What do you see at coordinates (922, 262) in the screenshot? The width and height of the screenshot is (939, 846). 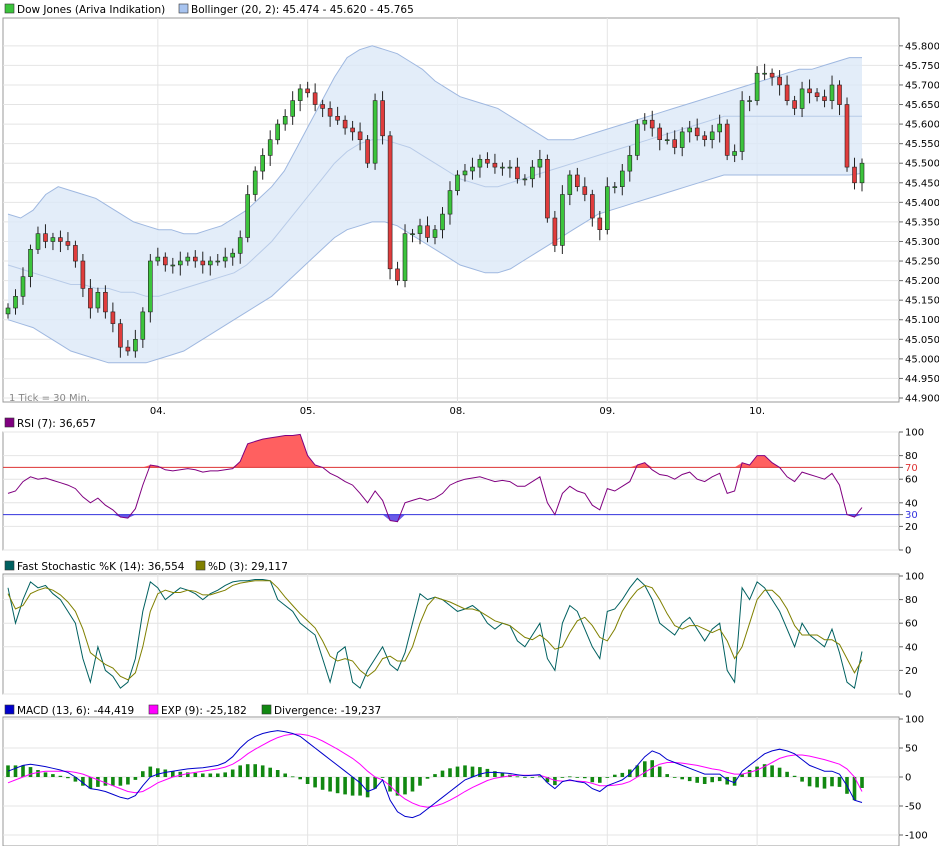 I see `y-tick-label: 45.250` at bounding box center [922, 262].